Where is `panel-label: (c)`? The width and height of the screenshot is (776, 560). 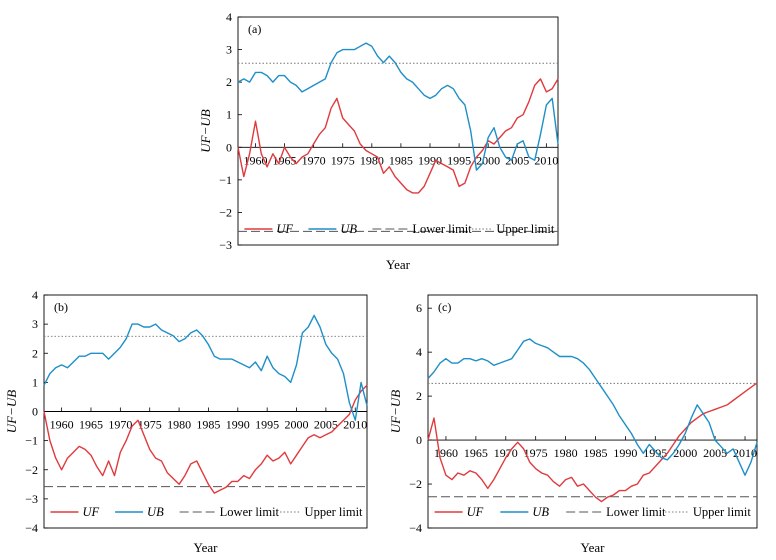 panel-label: (c) is located at coordinates (444, 307).